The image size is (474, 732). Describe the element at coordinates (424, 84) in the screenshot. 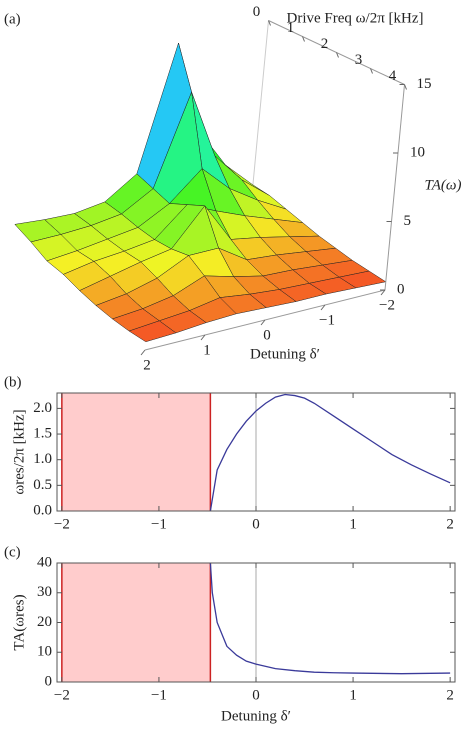

I see `z-tick-label: 15` at that location.